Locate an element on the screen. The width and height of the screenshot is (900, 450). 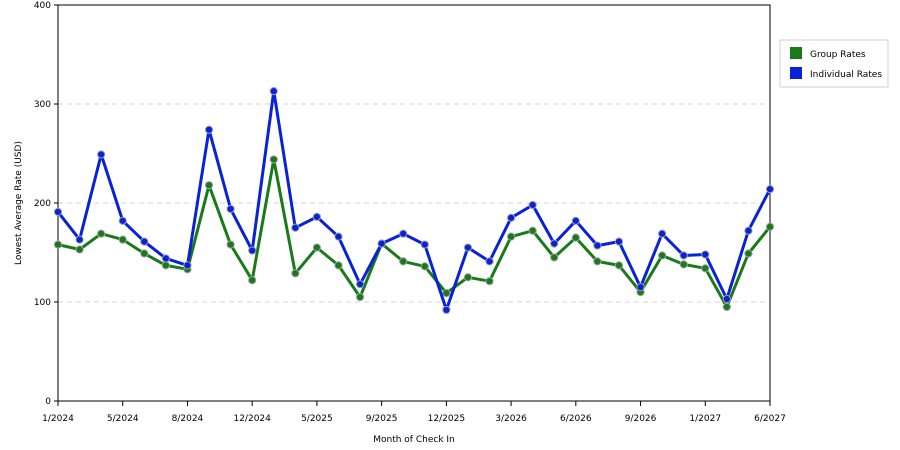
y-tick-label: 400 is located at coordinates (42, 6).